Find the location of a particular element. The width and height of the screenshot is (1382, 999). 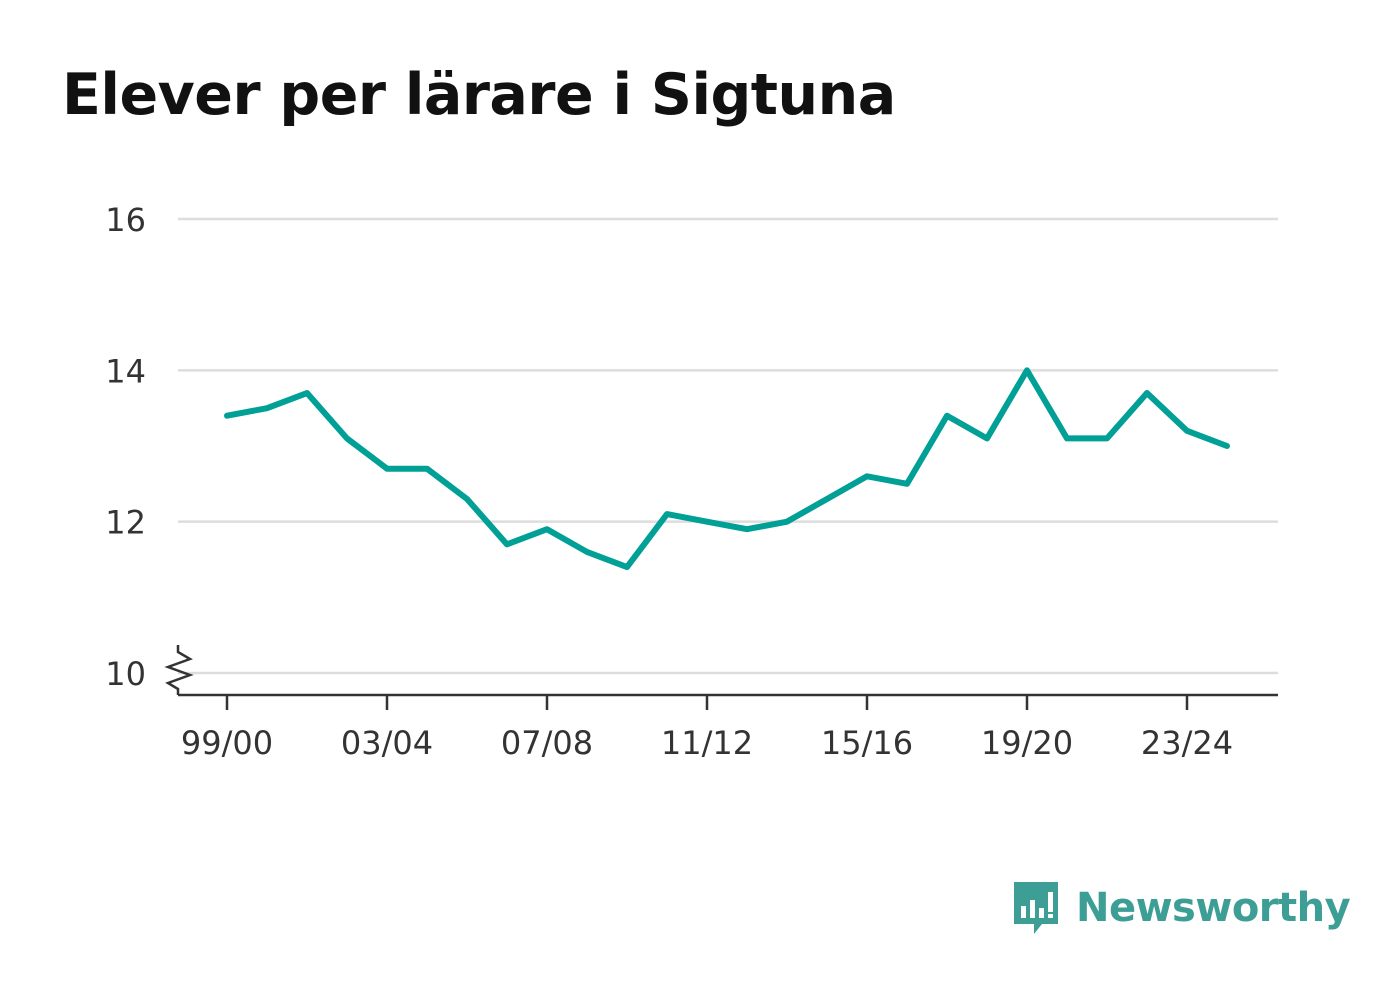

x-tick-label: 07/08 is located at coordinates (547, 743).